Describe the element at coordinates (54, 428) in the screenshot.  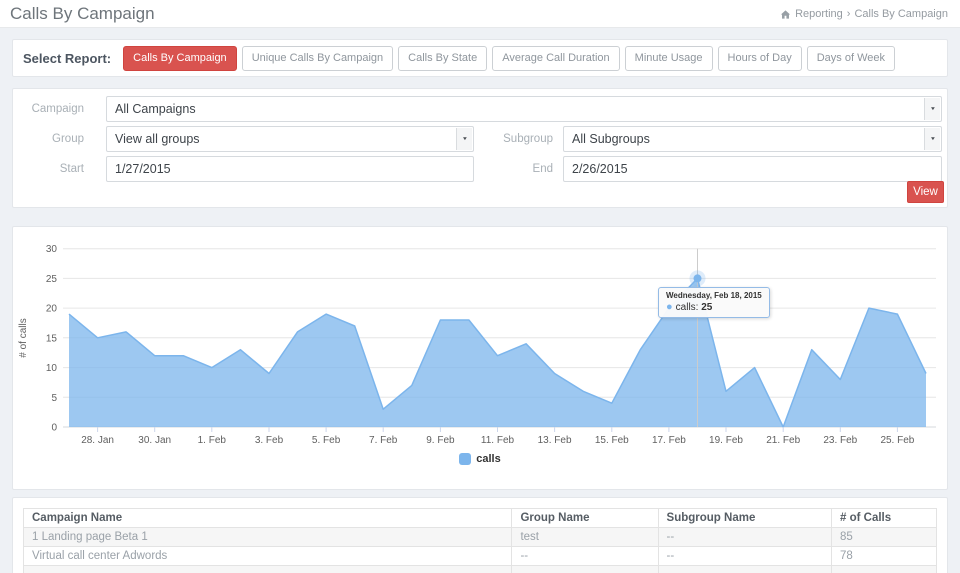
I see `svg-text: 0` at that location.